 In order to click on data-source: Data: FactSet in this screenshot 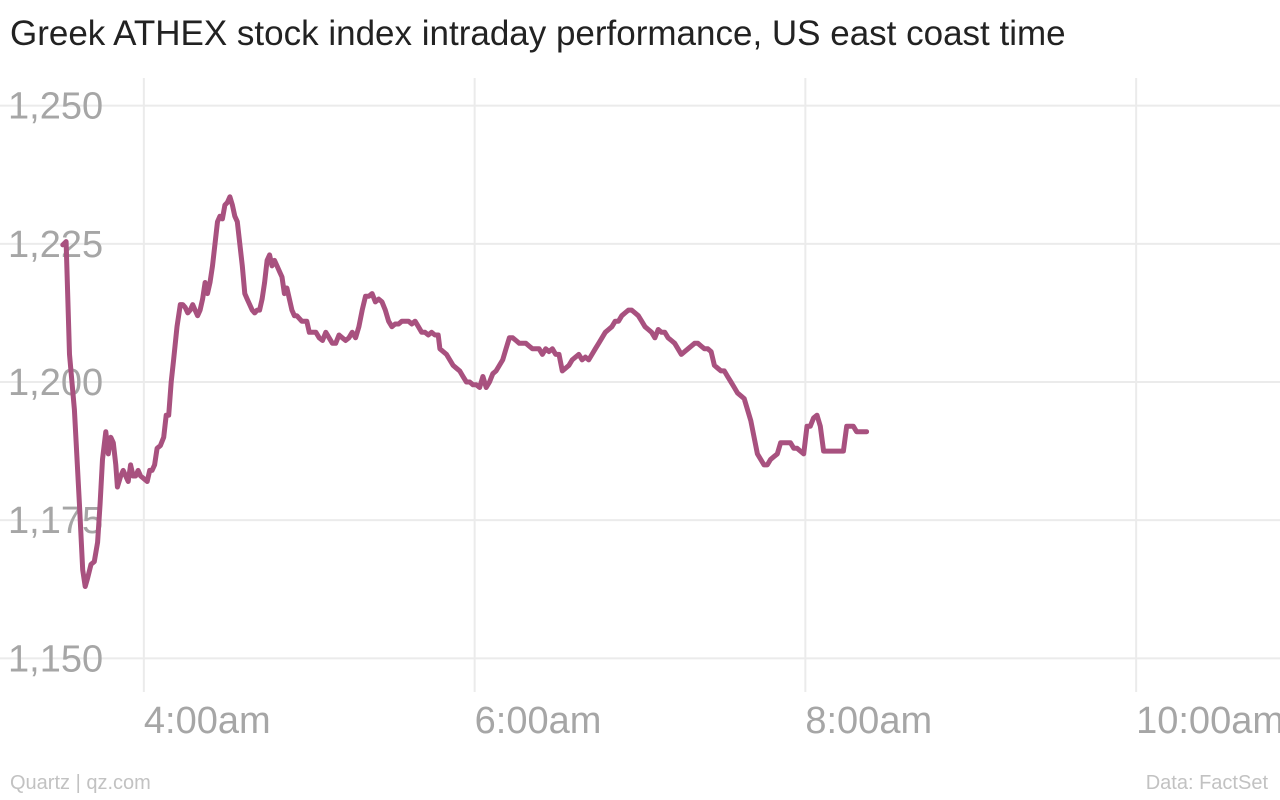, I will do `click(1206, 783)`.